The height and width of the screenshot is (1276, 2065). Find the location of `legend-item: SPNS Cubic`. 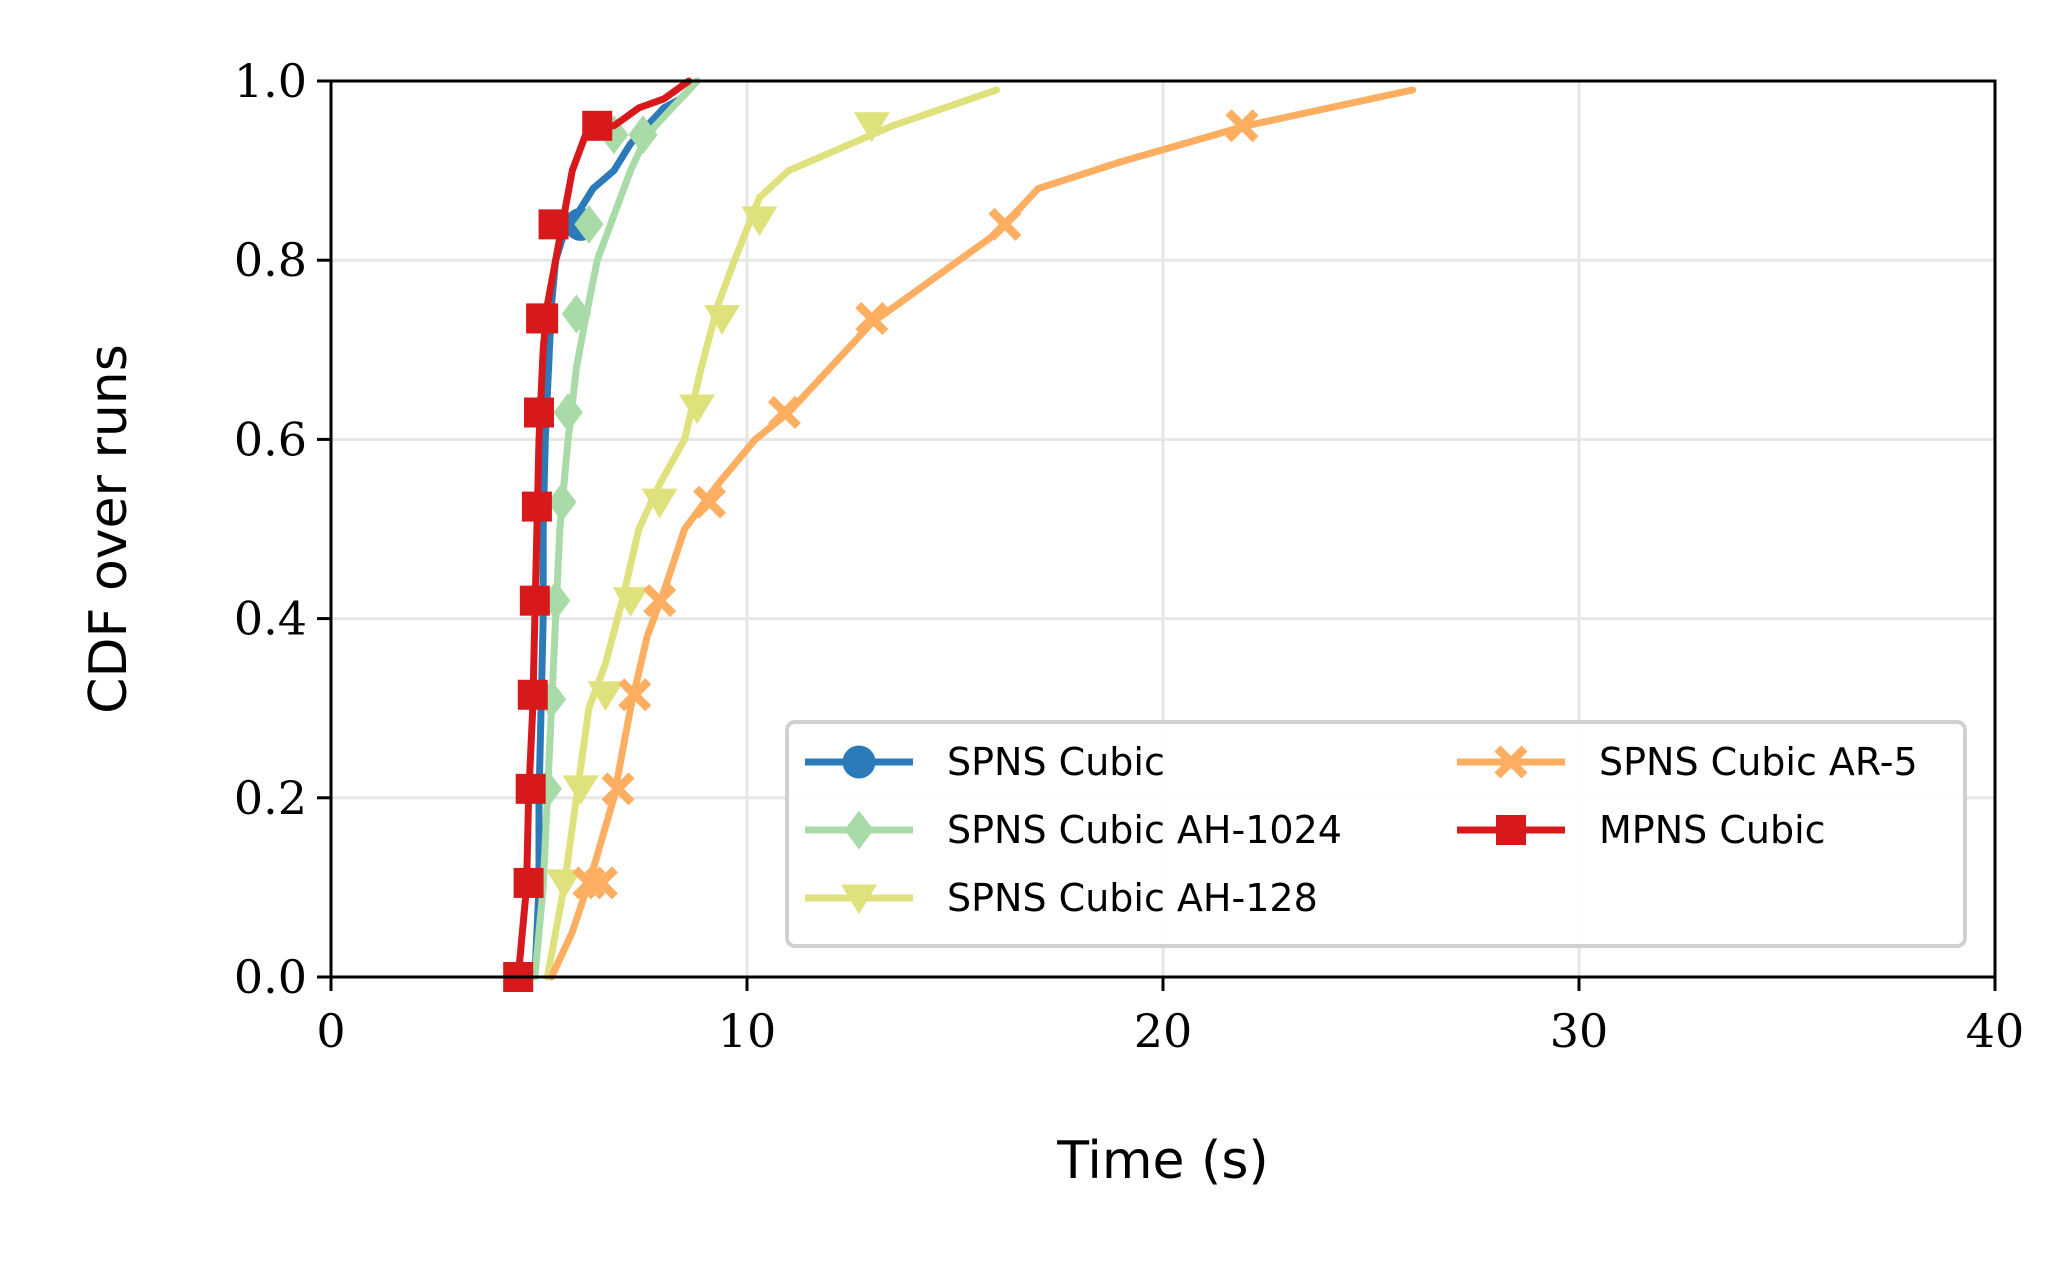

legend-item: SPNS Cubic is located at coordinates (985, 762).